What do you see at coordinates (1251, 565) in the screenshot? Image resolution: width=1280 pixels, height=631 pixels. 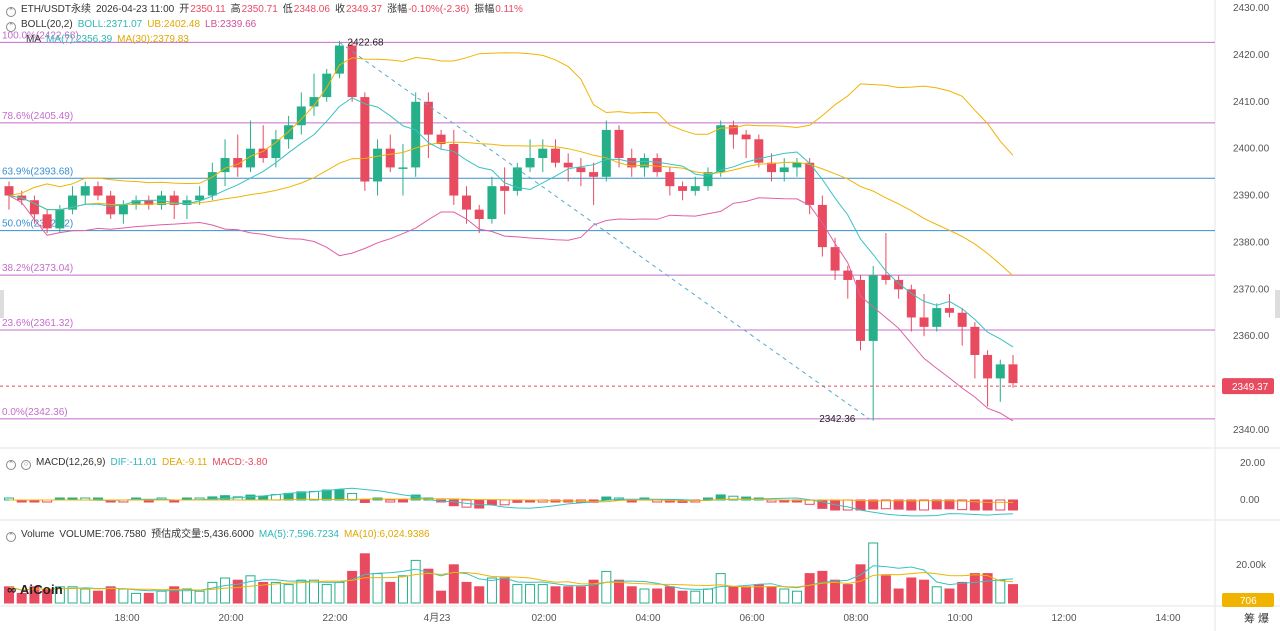 I see `volume-tick-label: 20.00k` at bounding box center [1251, 565].